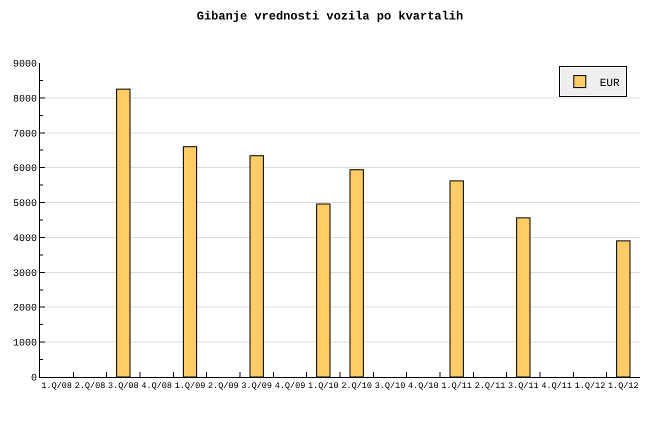  I want to click on x-tick-label: 4.Q/09, so click(290, 386).